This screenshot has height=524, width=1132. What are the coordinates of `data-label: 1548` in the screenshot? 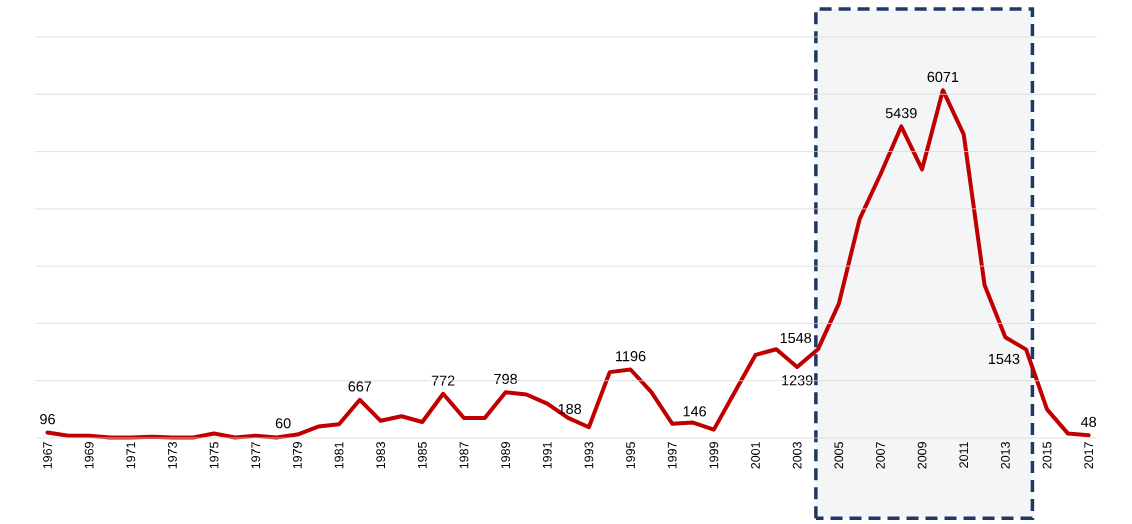 It's located at (796, 338).